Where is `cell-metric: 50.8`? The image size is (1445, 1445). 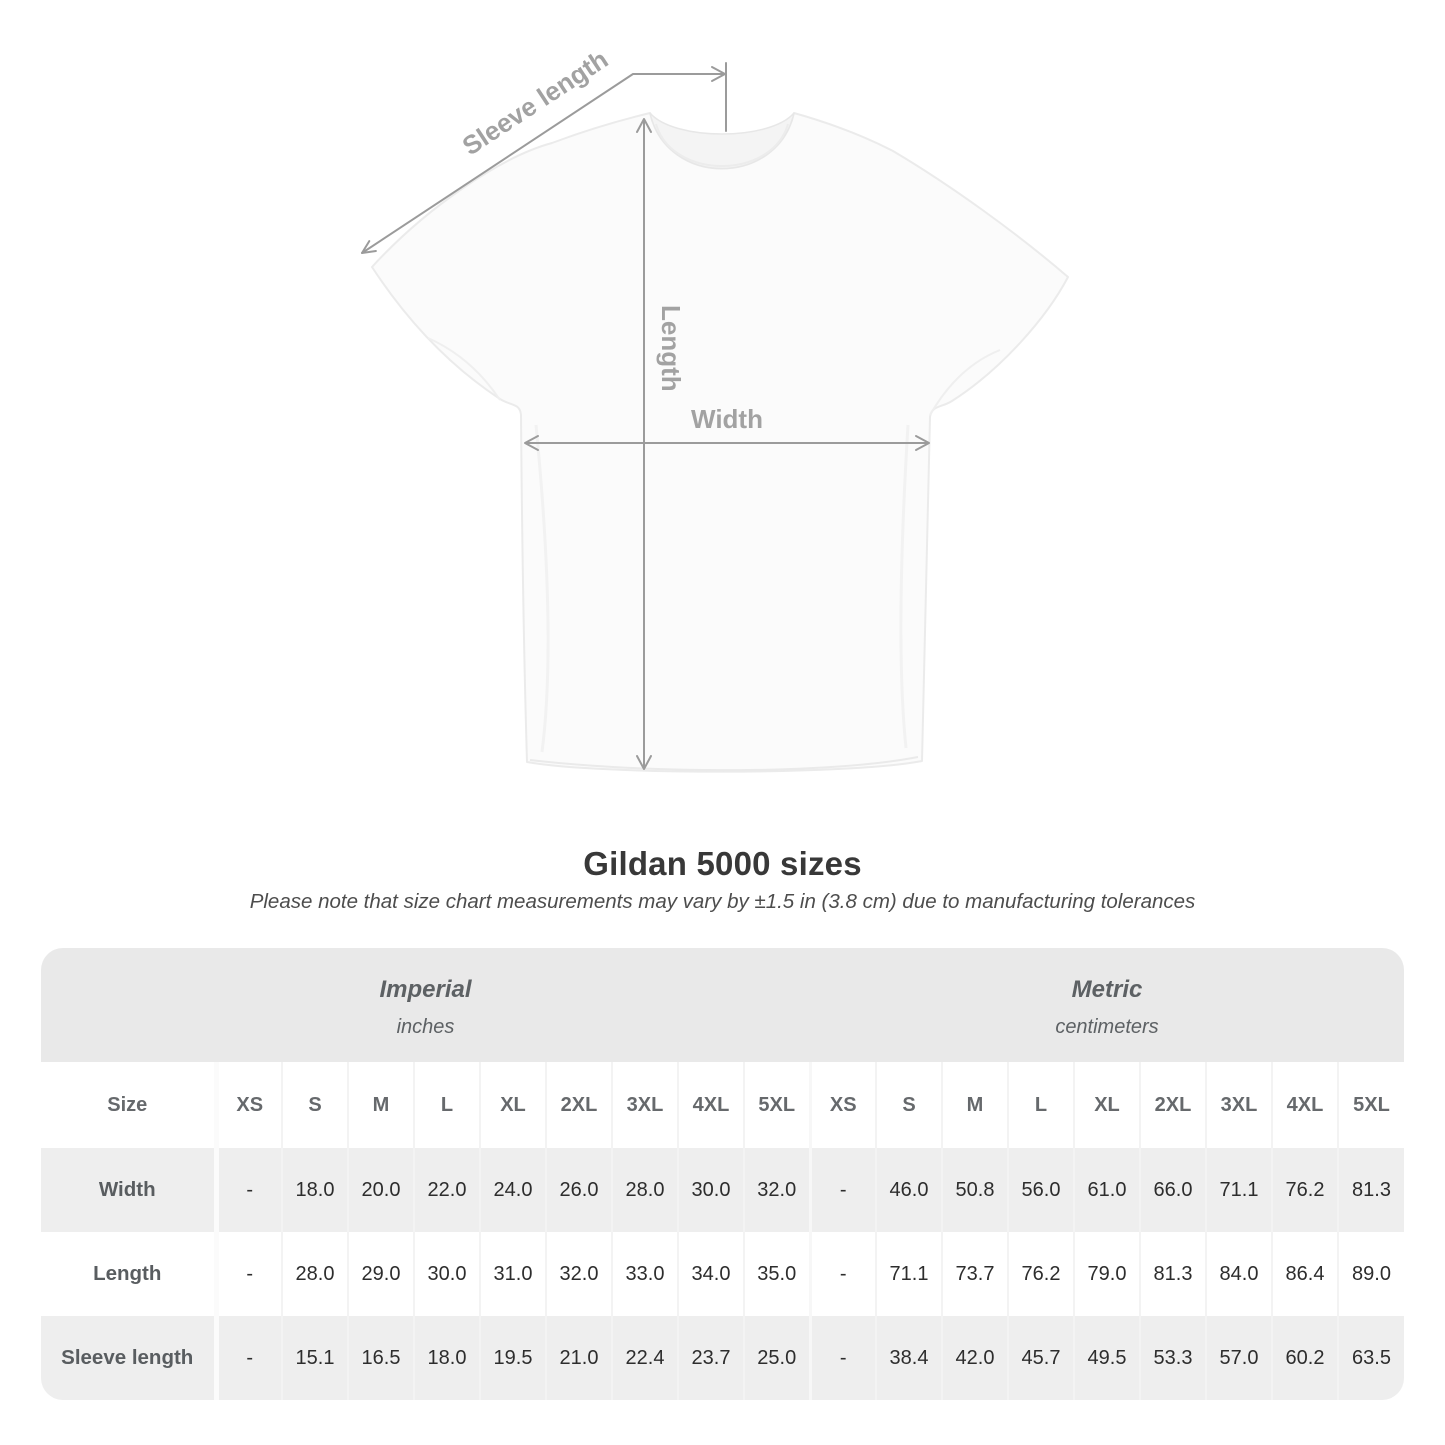
cell-metric: 50.8 is located at coordinates (974, 1190).